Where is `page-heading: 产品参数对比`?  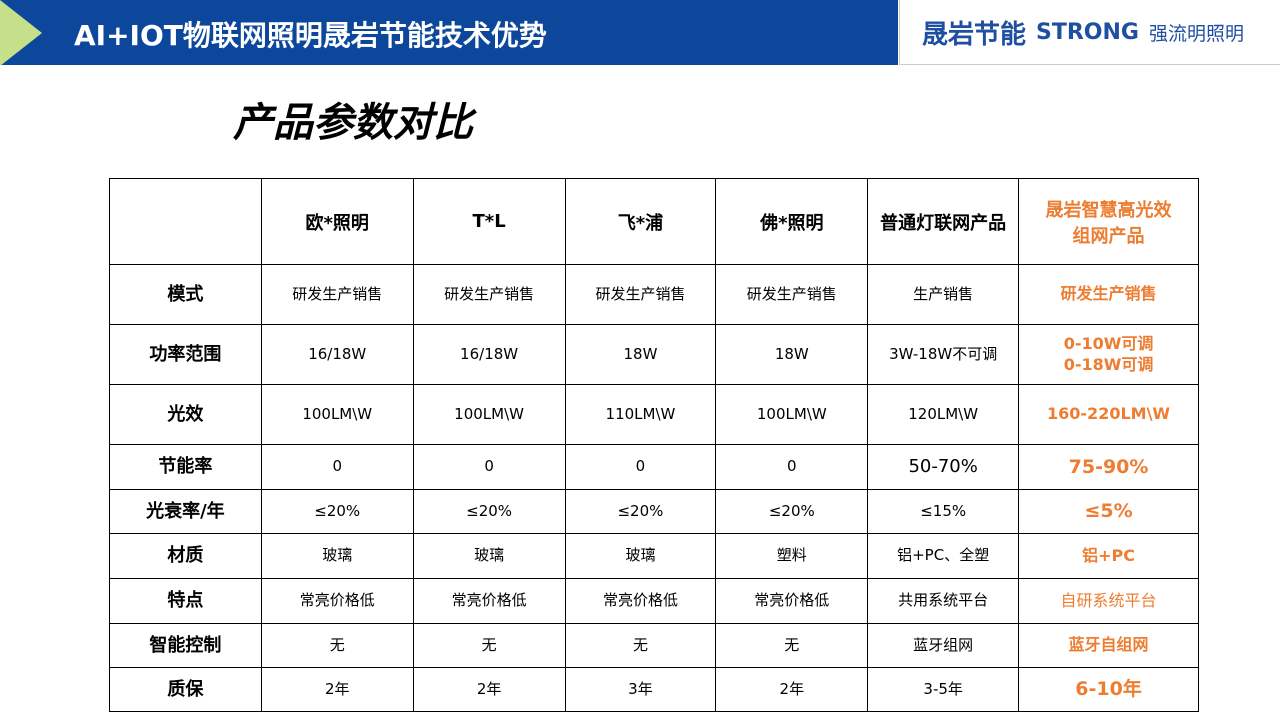 page-heading: 产品参数对比 is located at coordinates (353, 123).